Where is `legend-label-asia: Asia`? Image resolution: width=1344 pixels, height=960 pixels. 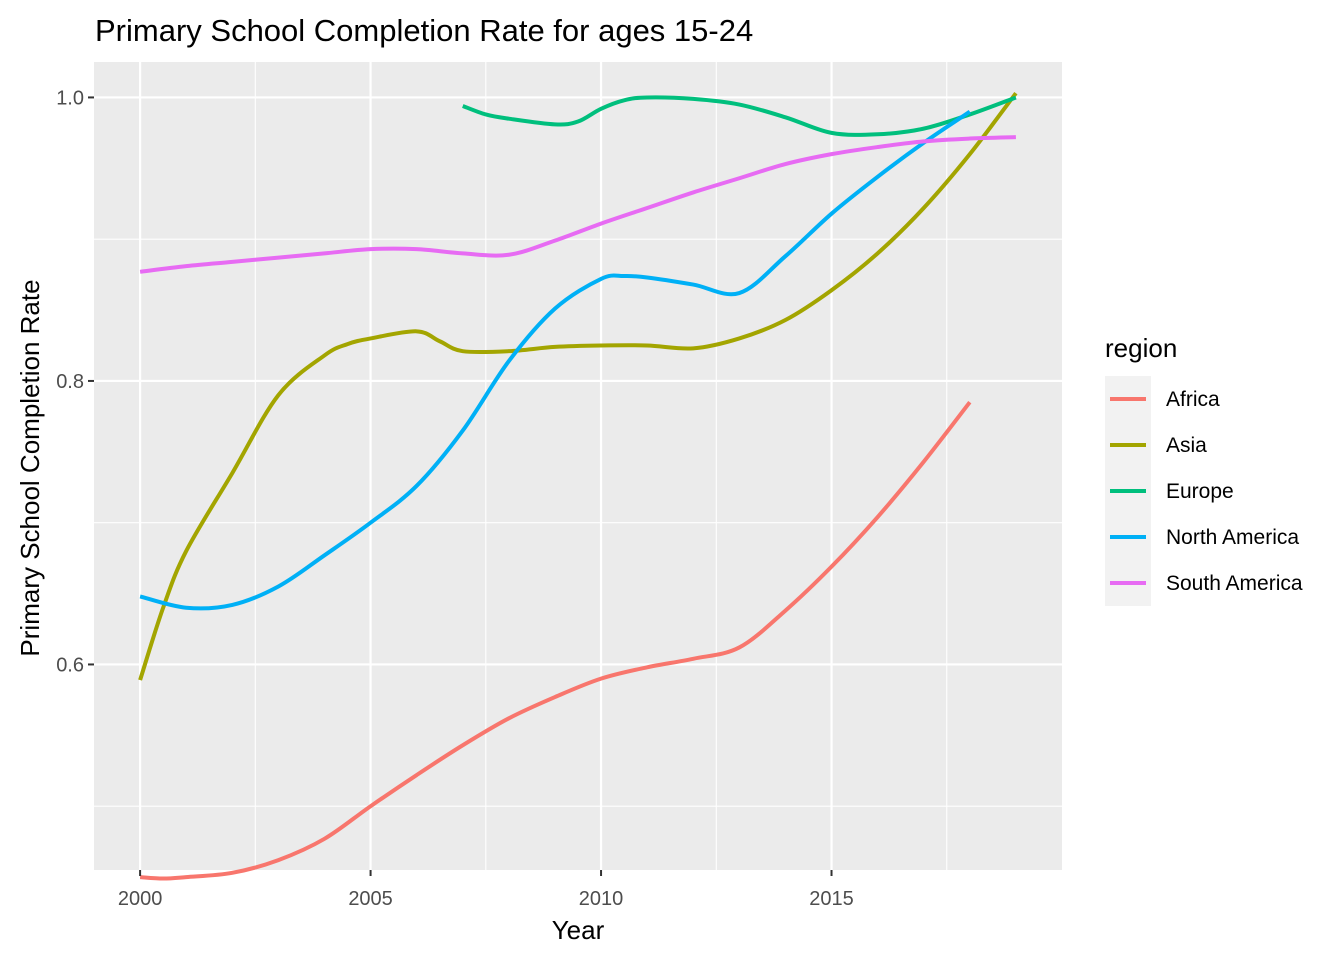
legend-label-asia: Asia is located at coordinates (1186, 445).